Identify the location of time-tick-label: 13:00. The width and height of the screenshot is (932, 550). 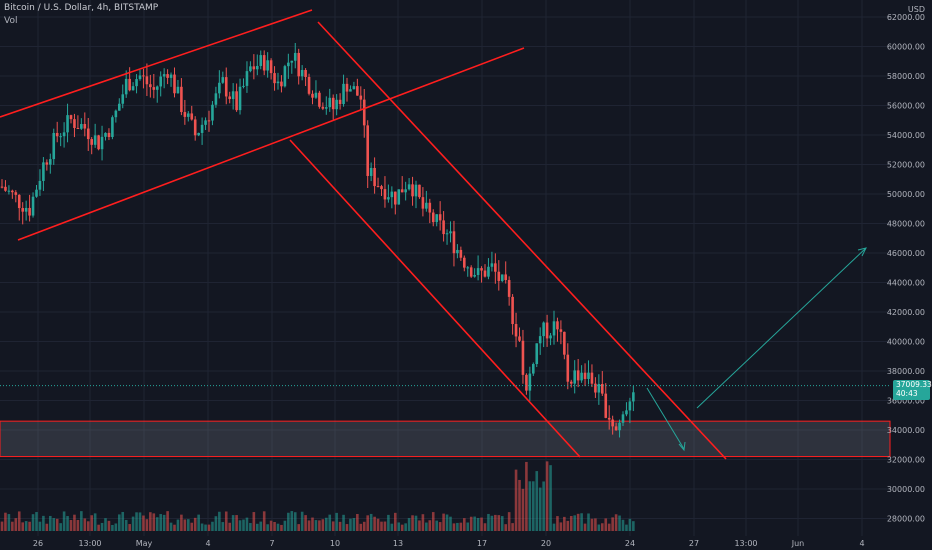
(89, 543).